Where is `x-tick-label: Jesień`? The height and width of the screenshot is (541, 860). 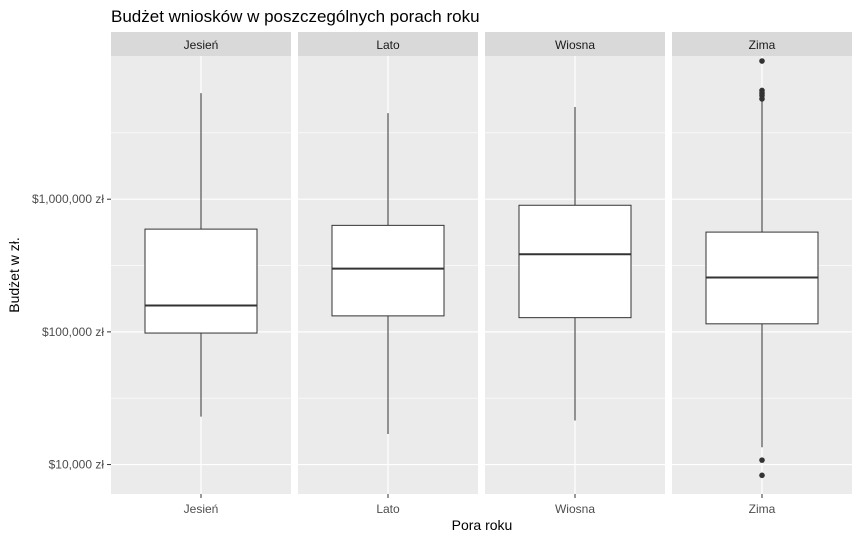 x-tick-label: Jesień is located at coordinates (201, 509).